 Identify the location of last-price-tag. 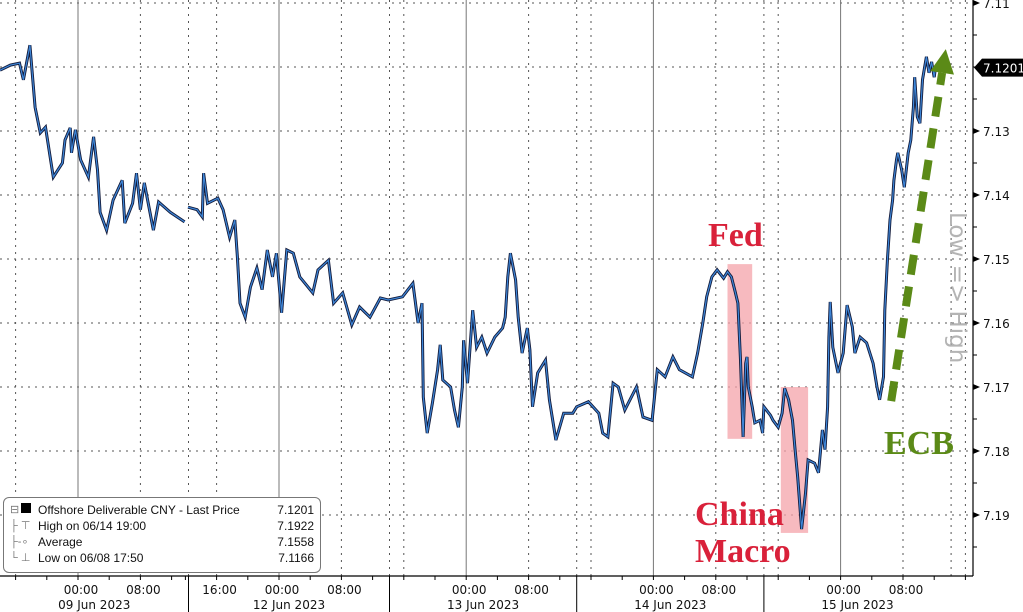
(998, 67).